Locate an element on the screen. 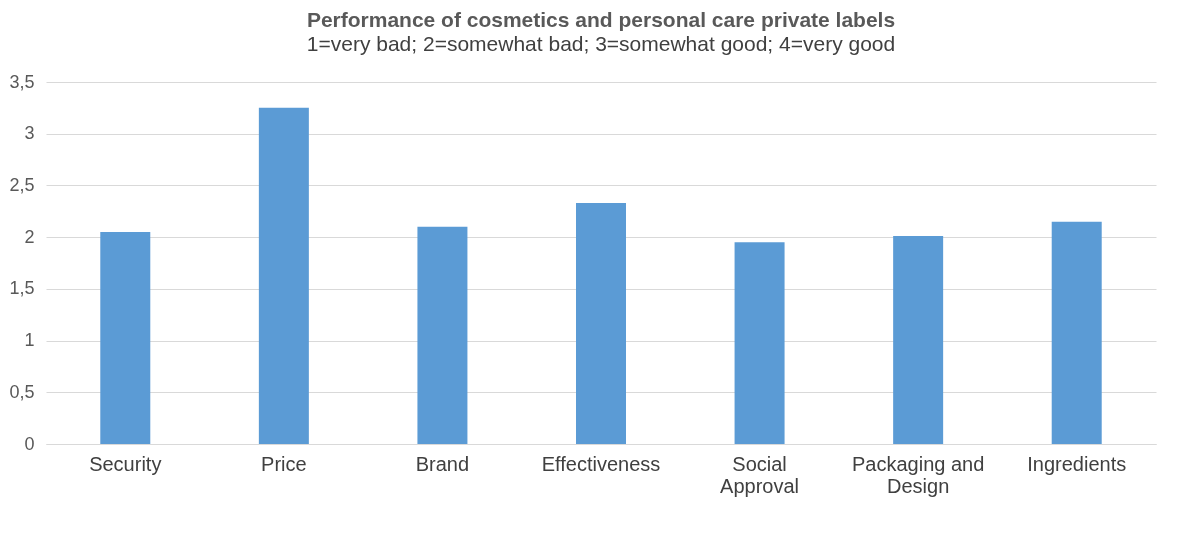 The height and width of the screenshot is (553, 1186). y-tick-label: 2 is located at coordinates (29, 236).